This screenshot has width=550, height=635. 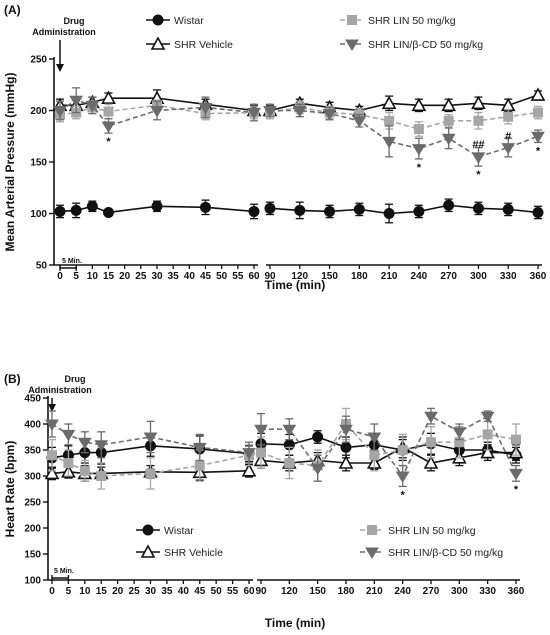 I want to click on x-tick-label: 90, so click(x=270, y=276).